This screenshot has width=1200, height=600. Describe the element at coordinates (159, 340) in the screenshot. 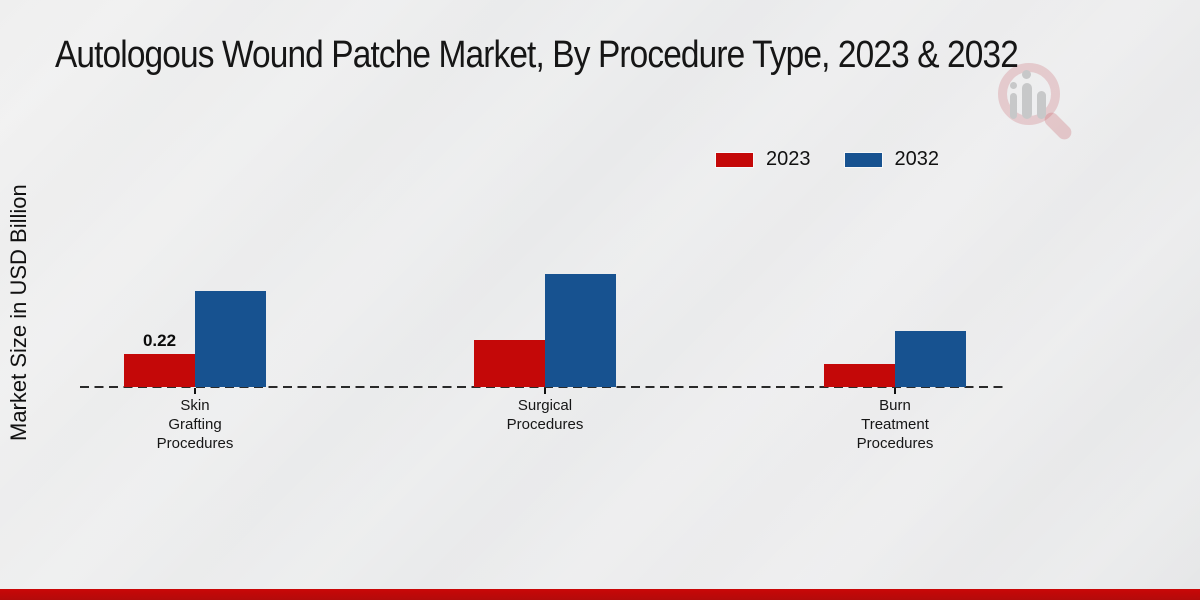

I see `bar-value-label: 0.22` at that location.